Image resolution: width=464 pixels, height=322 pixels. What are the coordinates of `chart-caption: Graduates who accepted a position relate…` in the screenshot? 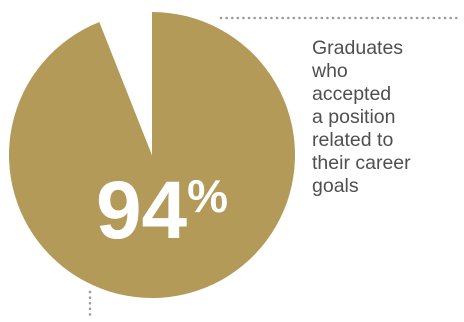 It's located at (361, 117).